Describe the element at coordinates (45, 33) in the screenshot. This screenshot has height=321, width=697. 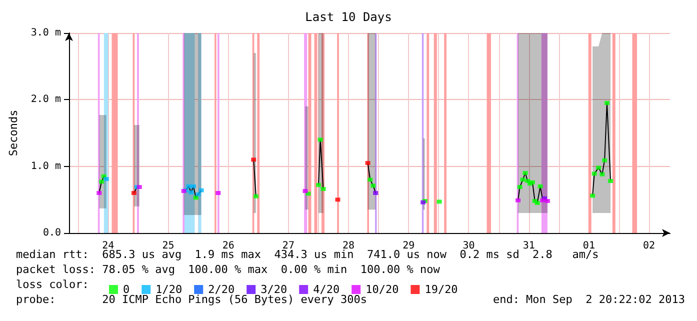
I see `y-tick-label: 3.0 m` at that location.